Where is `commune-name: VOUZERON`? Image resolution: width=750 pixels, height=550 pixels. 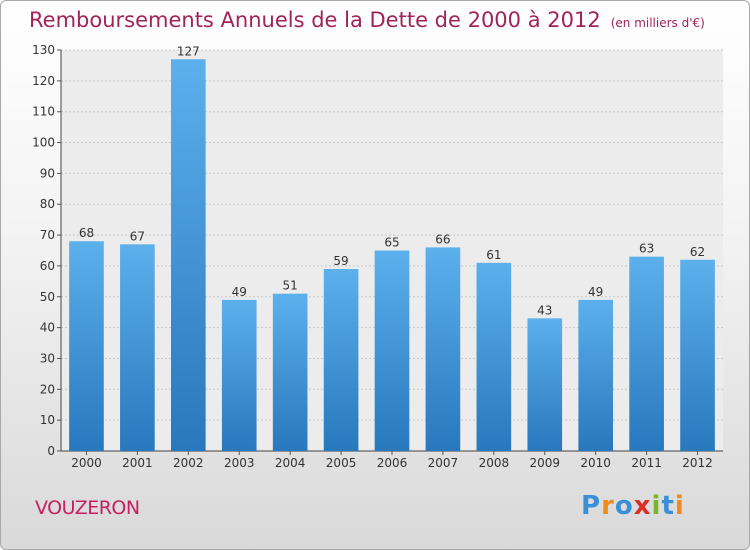 commune-name: VOUZERON is located at coordinates (87, 508).